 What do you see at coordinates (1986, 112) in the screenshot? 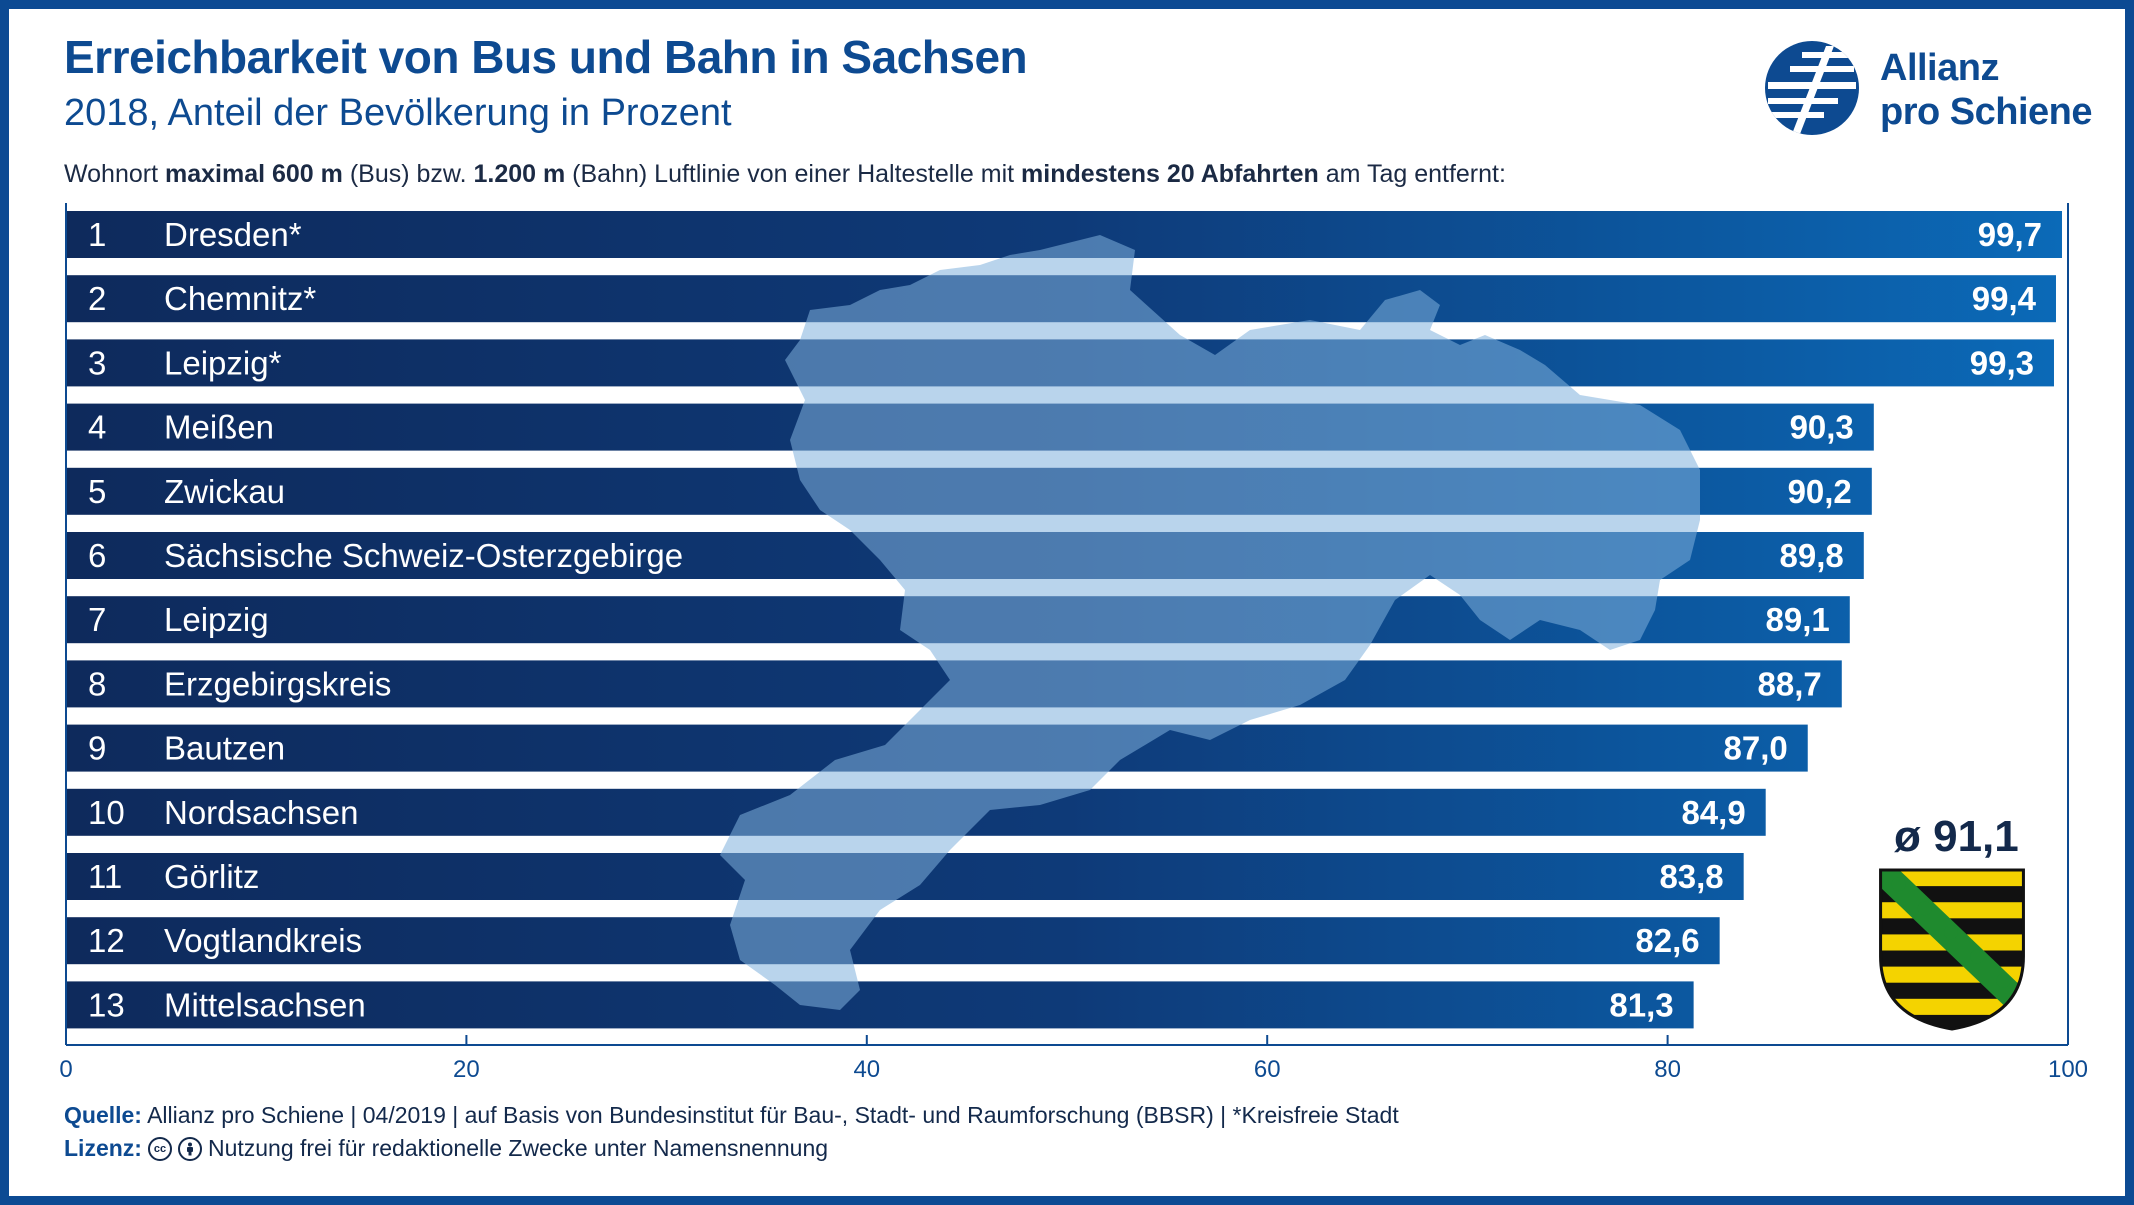
I see `logo-line-2: pro Schiene` at bounding box center [1986, 112].